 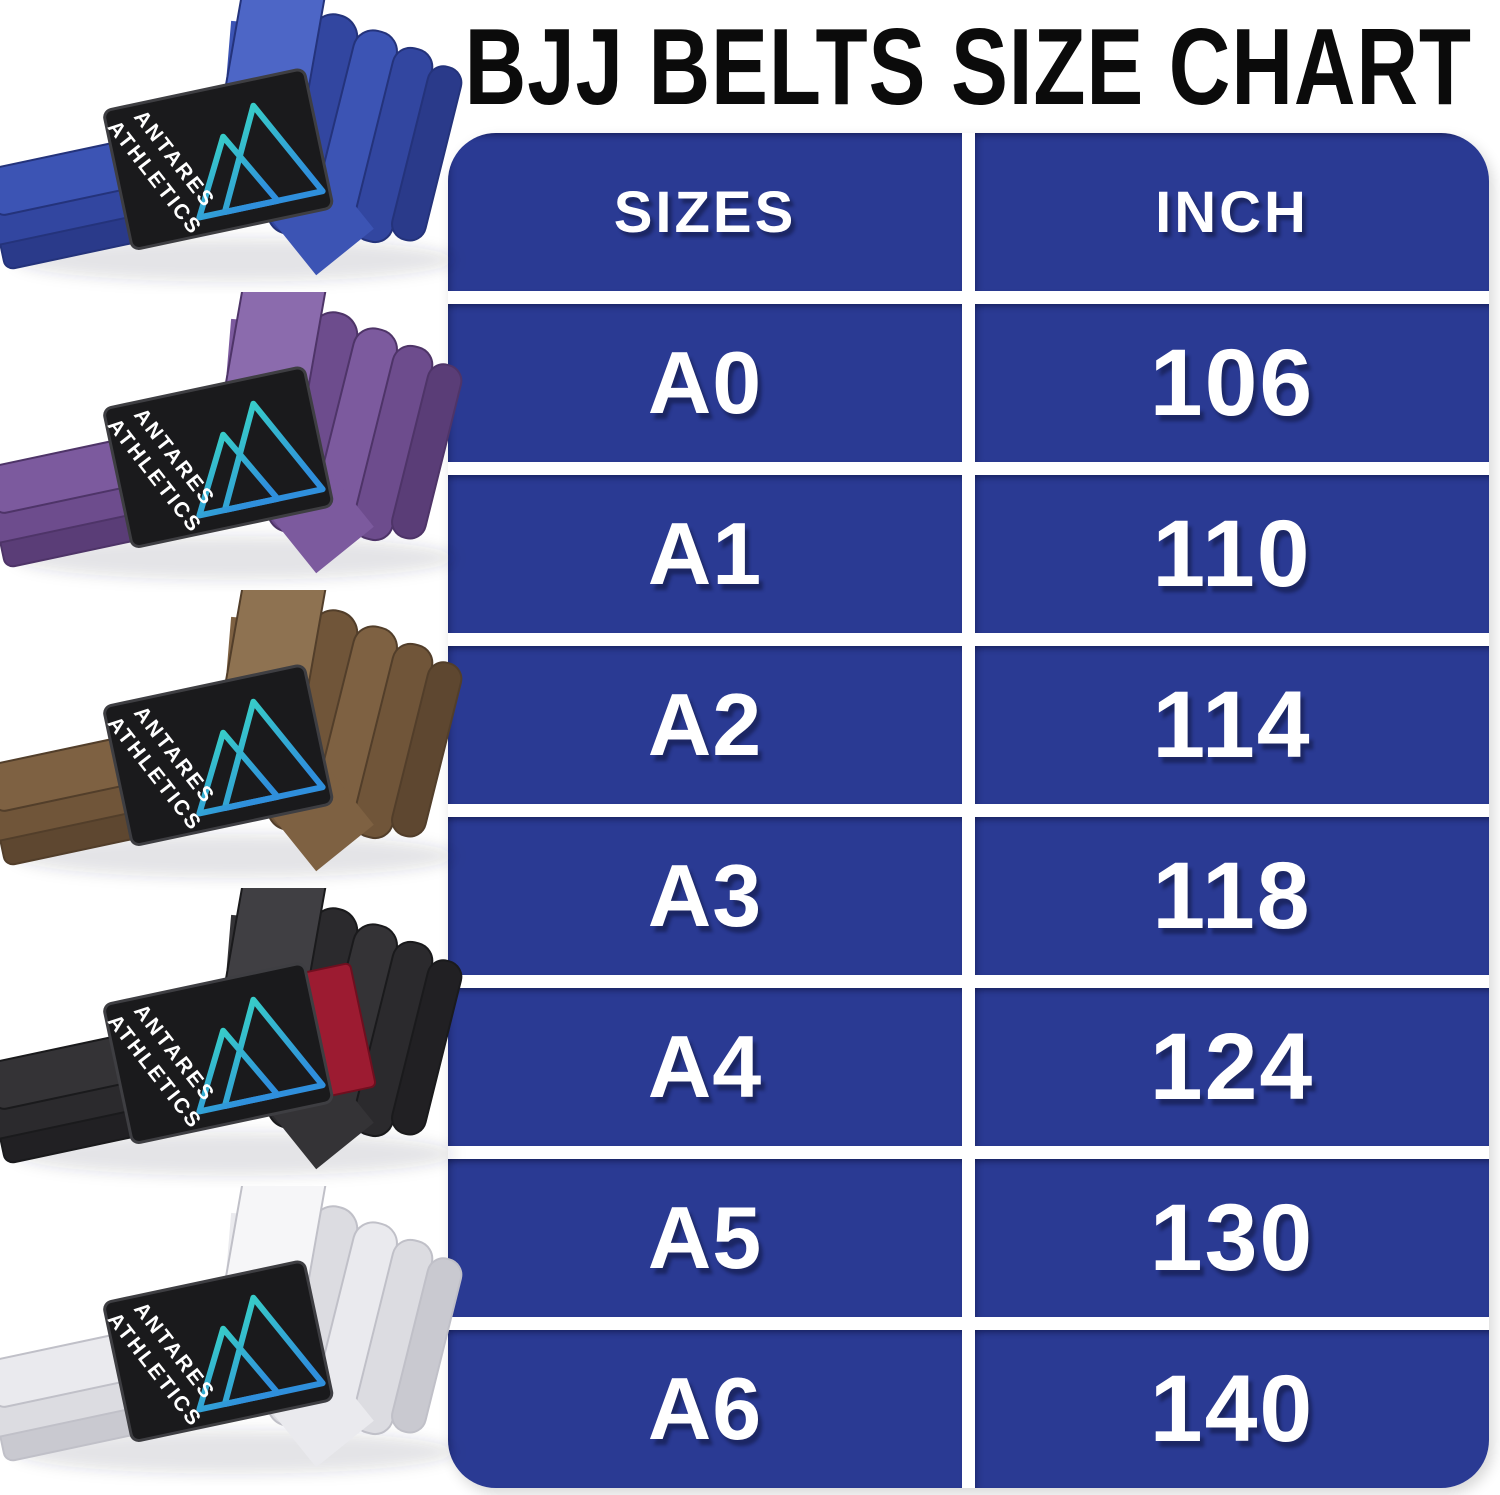 I want to click on inch-cell-a5: 130, so click(x=1232, y=1238).